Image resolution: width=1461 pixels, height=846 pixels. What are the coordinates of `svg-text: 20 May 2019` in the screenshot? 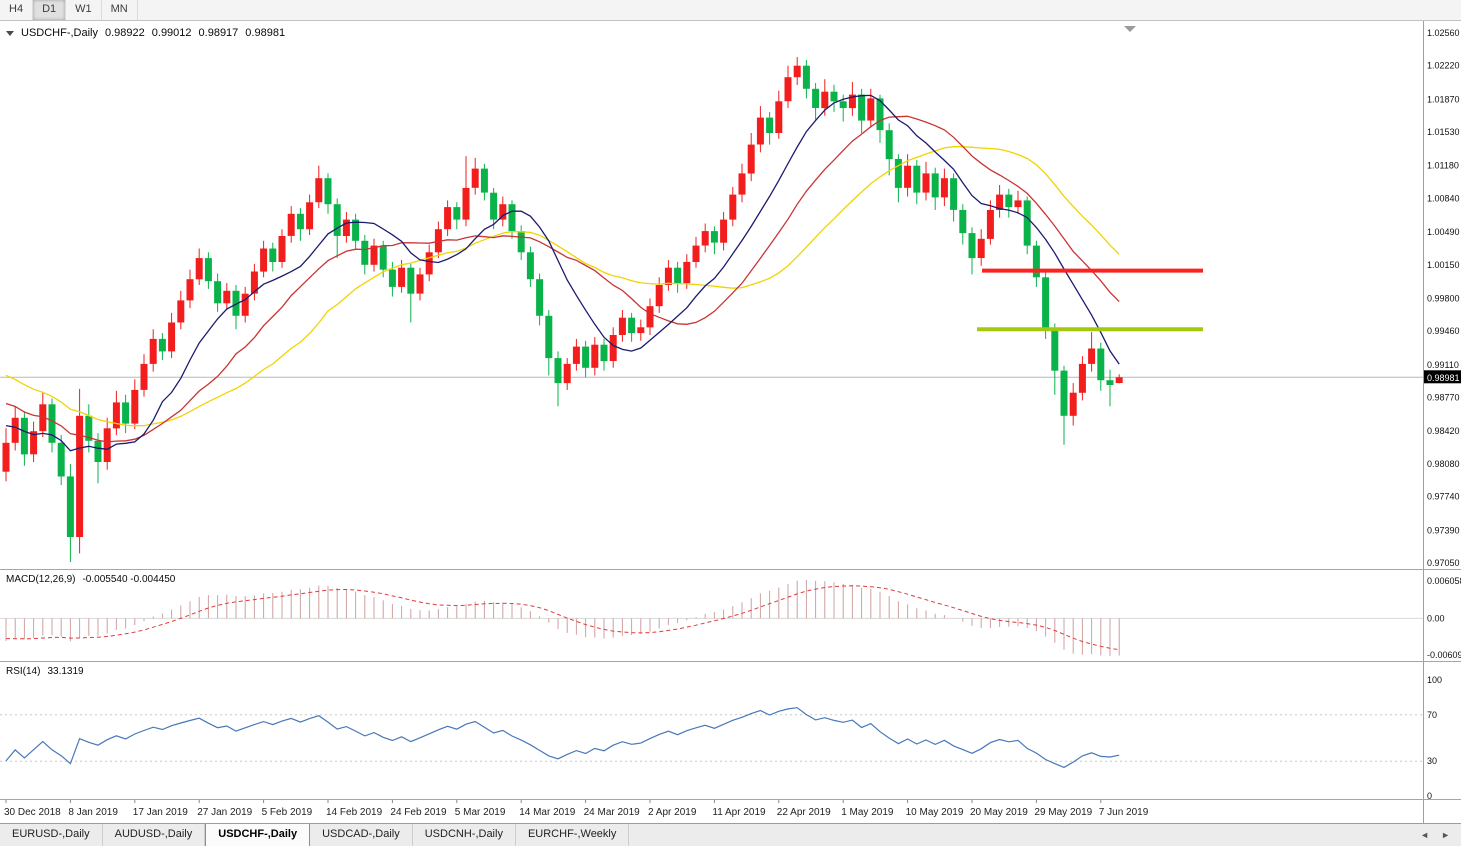 It's located at (999, 812).